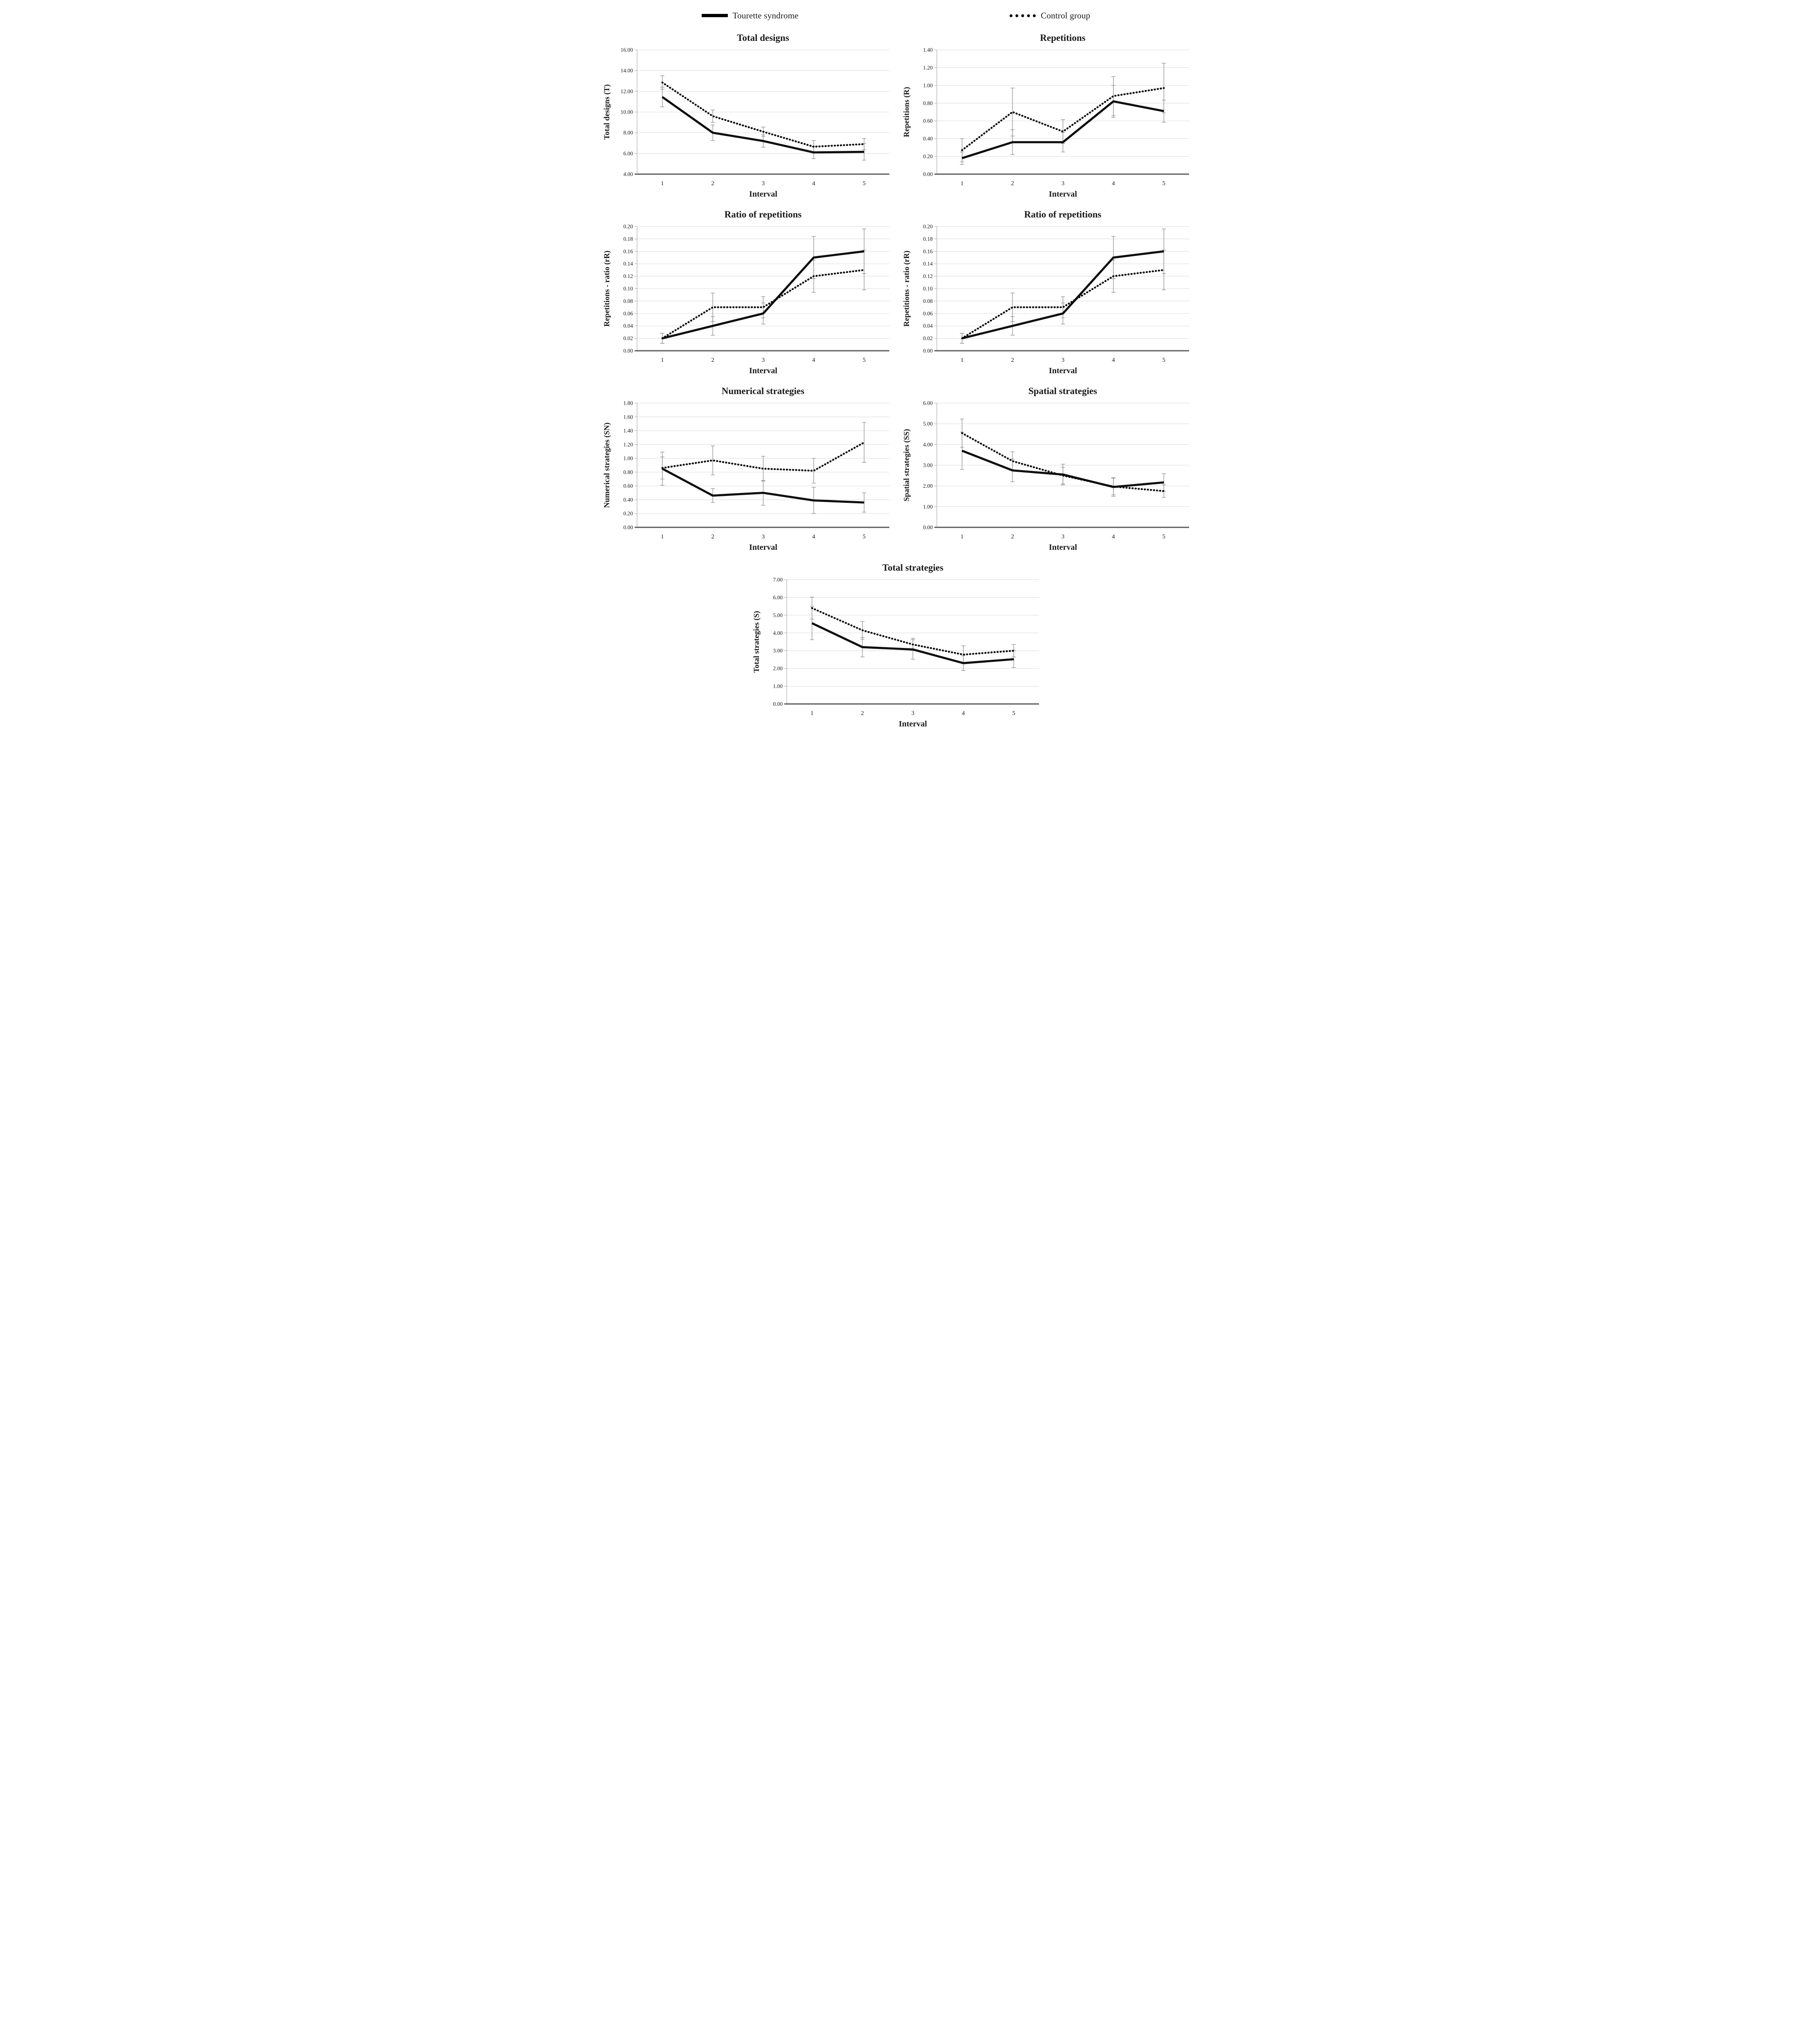 The image size is (1800, 2044). Describe the element at coordinates (626, 70) in the screenshot. I see `svg-text: 14.00` at that location.